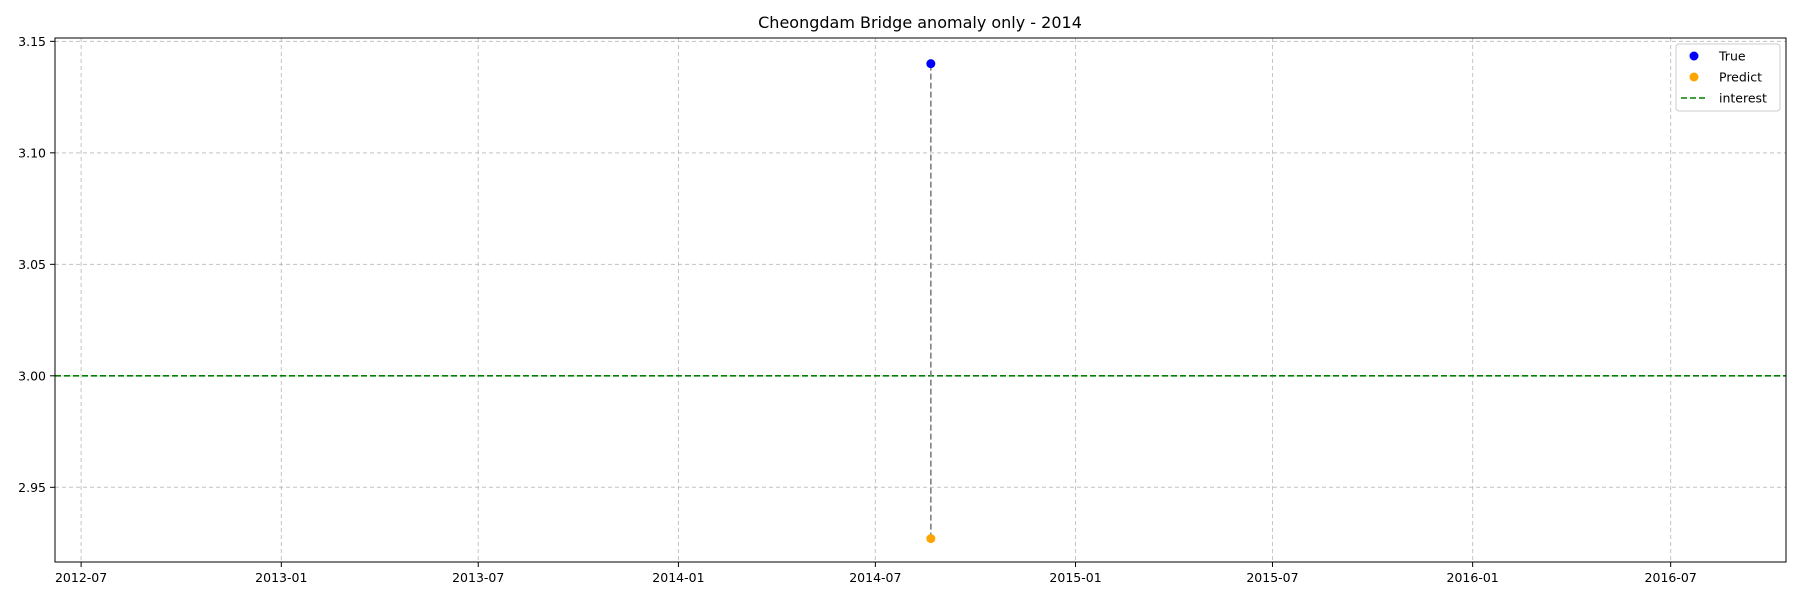  What do you see at coordinates (32, 152) in the screenshot?
I see `y-tick-label: 3.10` at bounding box center [32, 152].